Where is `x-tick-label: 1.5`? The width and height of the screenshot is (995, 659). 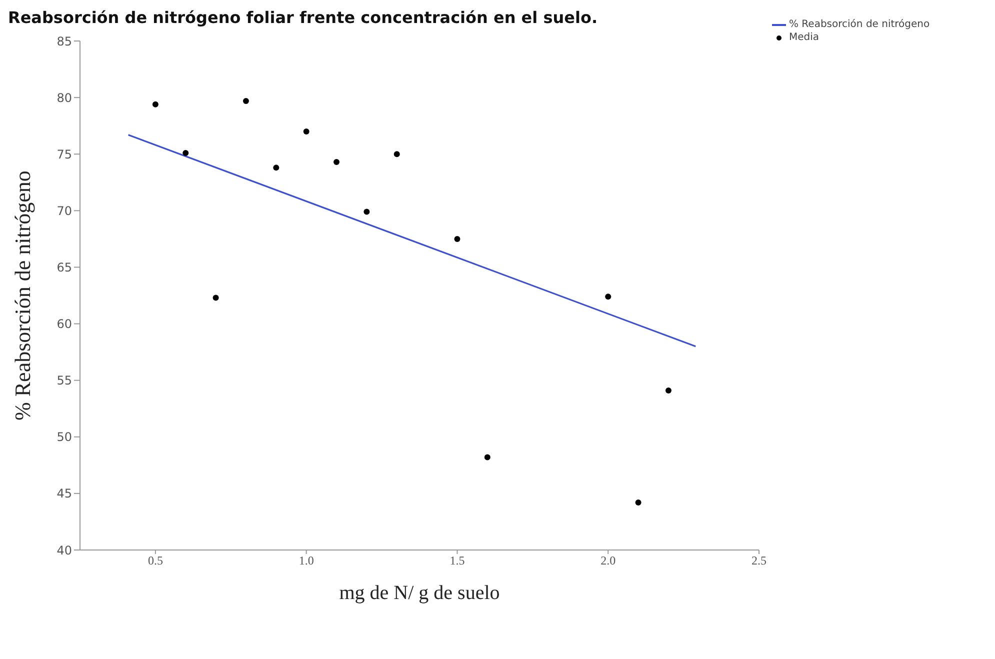
x-tick-label: 1.5 is located at coordinates (457, 561).